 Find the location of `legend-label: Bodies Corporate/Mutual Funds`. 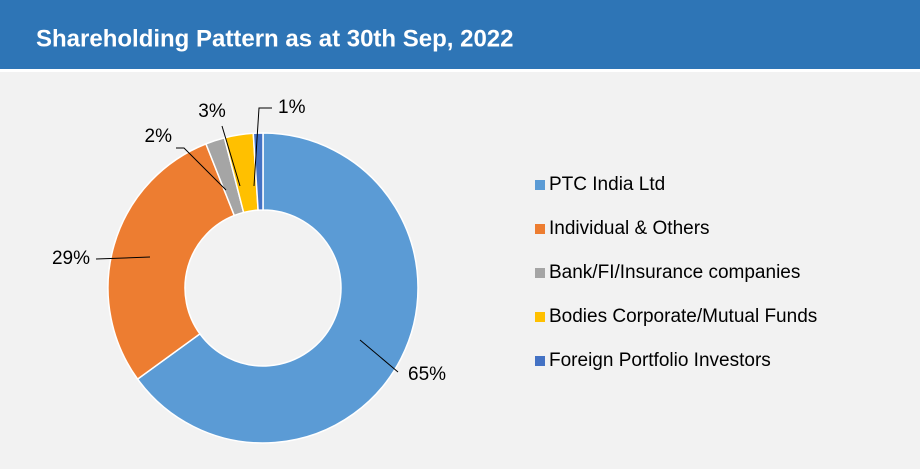

legend-label: Bodies Corporate/Mutual Funds is located at coordinates (683, 316).